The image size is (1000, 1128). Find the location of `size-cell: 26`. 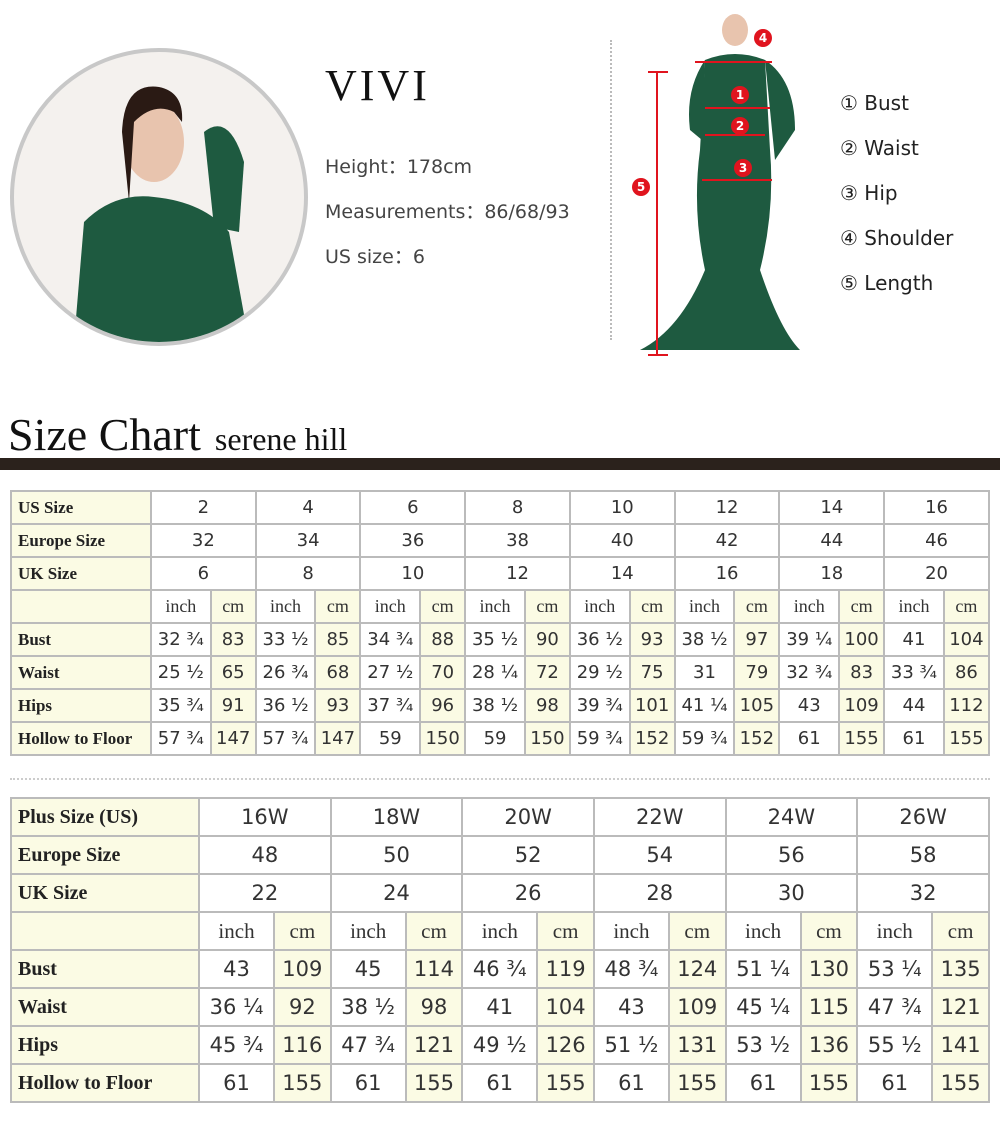

size-cell: 26 is located at coordinates (528, 893).